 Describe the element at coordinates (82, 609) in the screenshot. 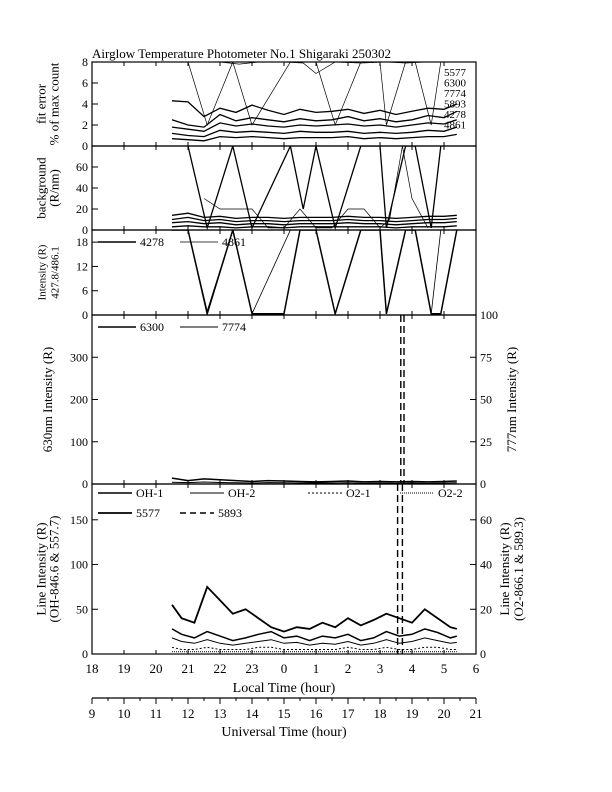

I see `y-tick-label: 50` at that location.